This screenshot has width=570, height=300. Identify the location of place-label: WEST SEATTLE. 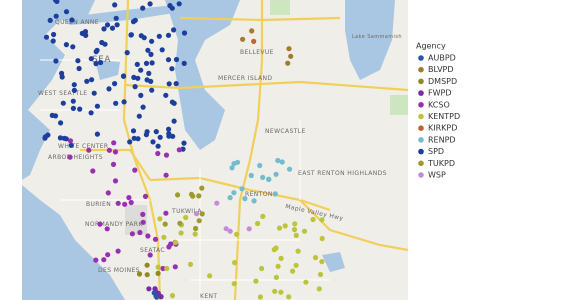
(63, 93).